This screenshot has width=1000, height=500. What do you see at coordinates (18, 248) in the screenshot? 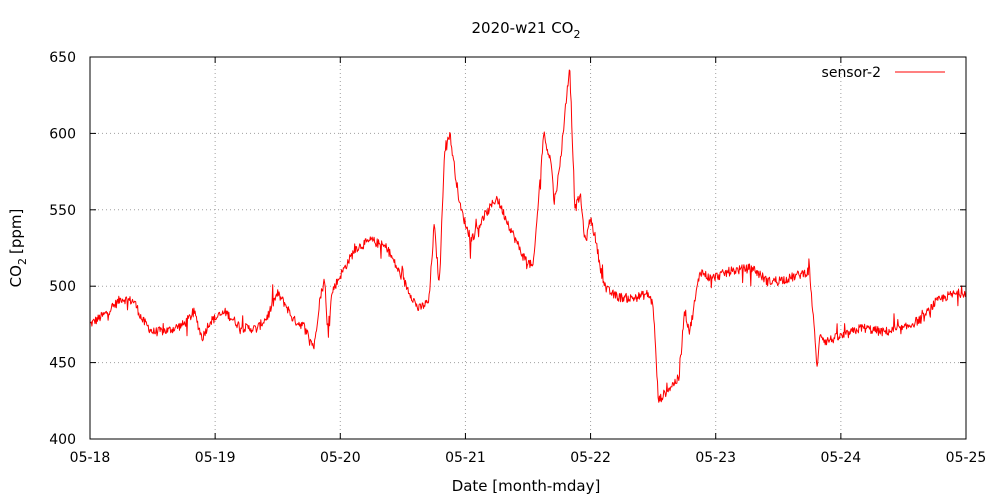
I see `y-axis-label: CO2[ppm]` at bounding box center [18, 248].